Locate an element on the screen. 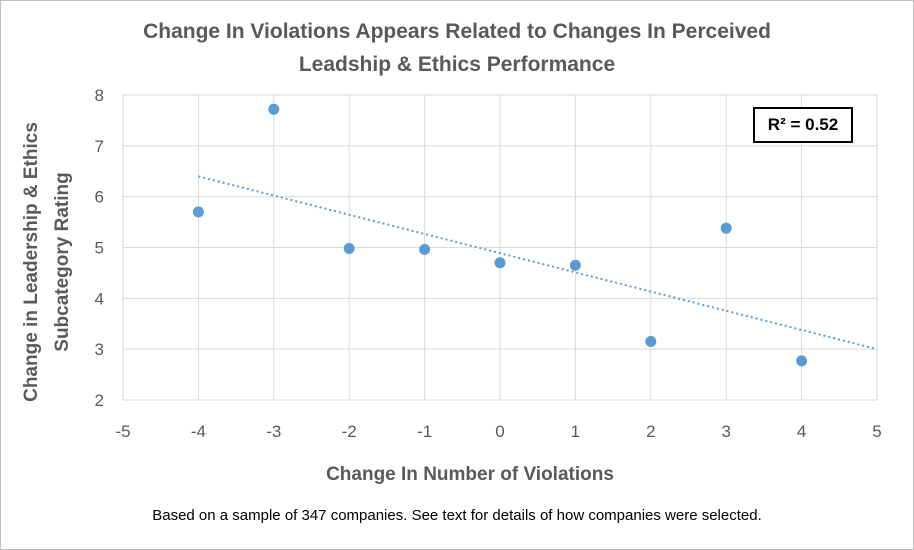 This screenshot has width=914, height=550. y-tick-label-2: 4 is located at coordinates (99, 298).